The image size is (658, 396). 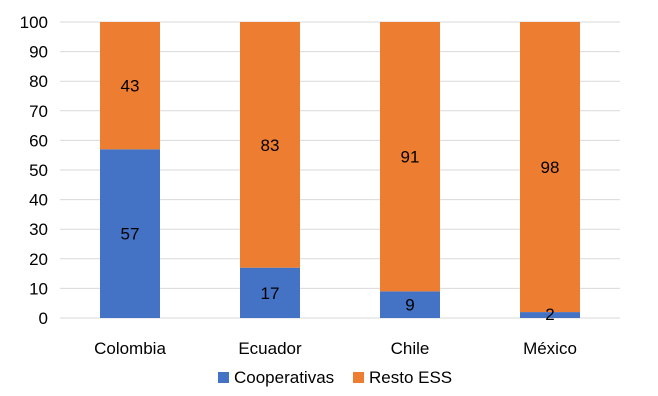 What do you see at coordinates (550, 348) in the screenshot?
I see `x-category-label: México` at bounding box center [550, 348].